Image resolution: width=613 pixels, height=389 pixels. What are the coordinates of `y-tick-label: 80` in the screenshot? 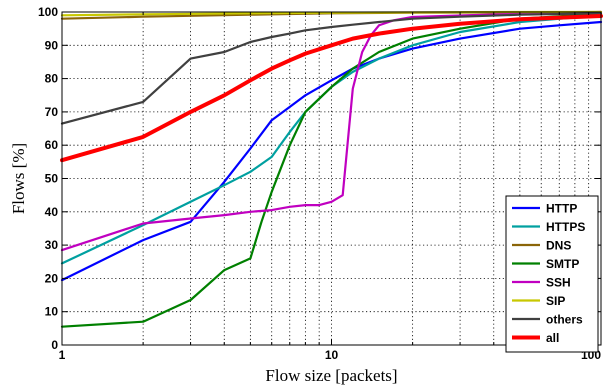 It's located at (52, 79).